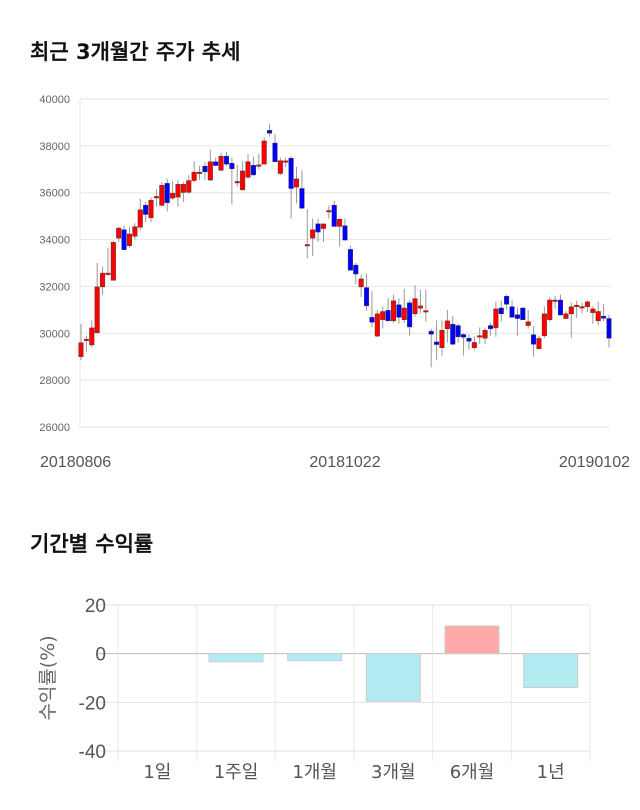 The width and height of the screenshot is (640, 810). Describe the element at coordinates (344, 462) in the screenshot. I see `x-tick-label: 20181022` at that location.